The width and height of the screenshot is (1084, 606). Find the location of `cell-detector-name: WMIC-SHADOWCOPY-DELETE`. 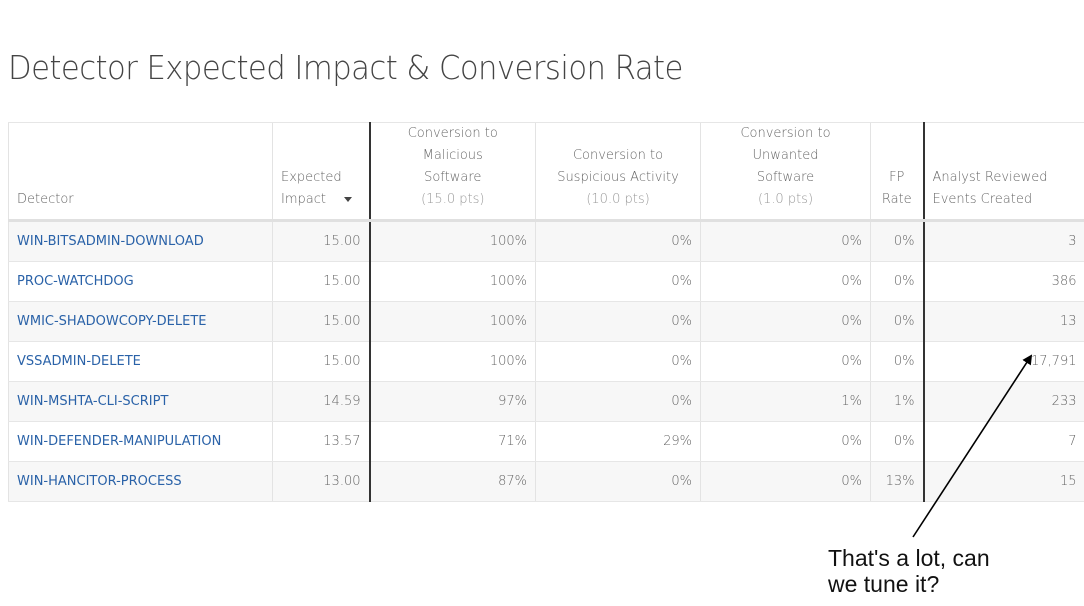

cell-detector-name: WMIC-SHADOWCOPY-DELETE is located at coordinates (140, 321).